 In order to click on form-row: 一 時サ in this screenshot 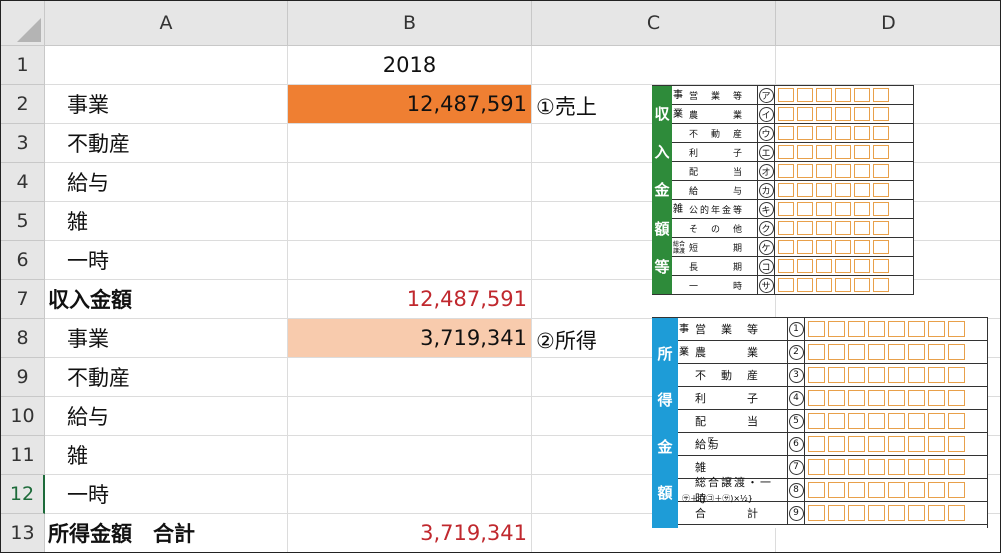, I will do `click(792, 285)`.